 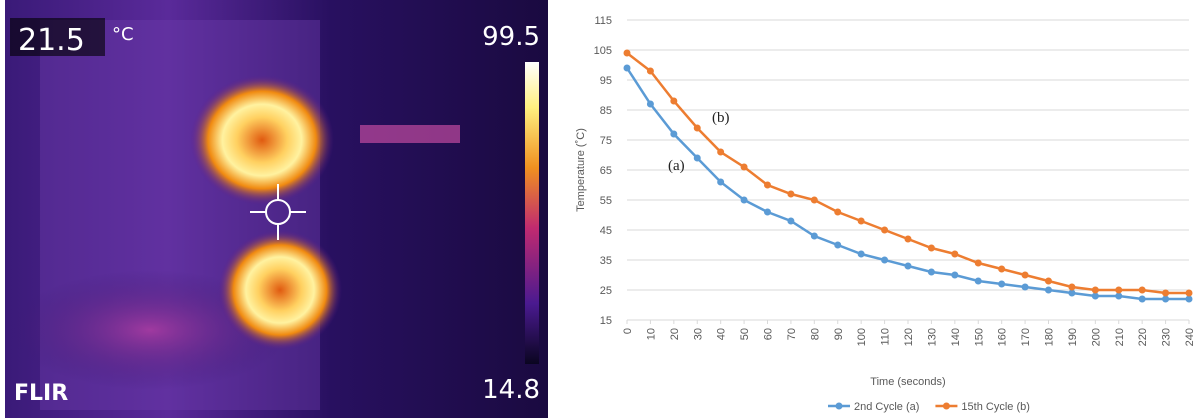 What do you see at coordinates (1073, 337) in the screenshot?
I see `x-tick-label: 190` at bounding box center [1073, 337].